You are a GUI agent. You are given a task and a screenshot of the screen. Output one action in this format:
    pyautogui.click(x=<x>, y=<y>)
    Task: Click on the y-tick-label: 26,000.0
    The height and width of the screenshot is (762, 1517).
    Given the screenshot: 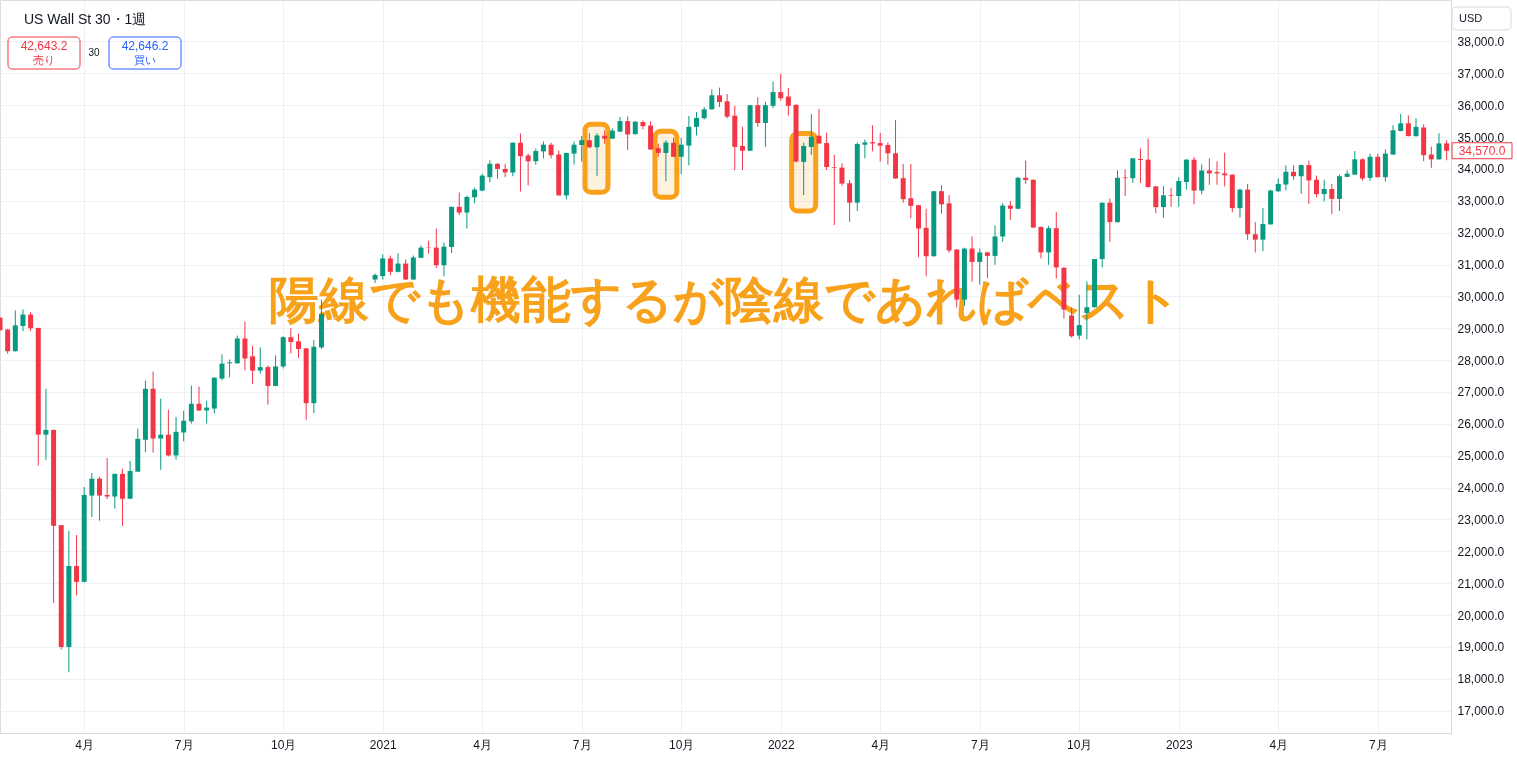 What is the action you would take?
    pyautogui.click(x=1481, y=424)
    